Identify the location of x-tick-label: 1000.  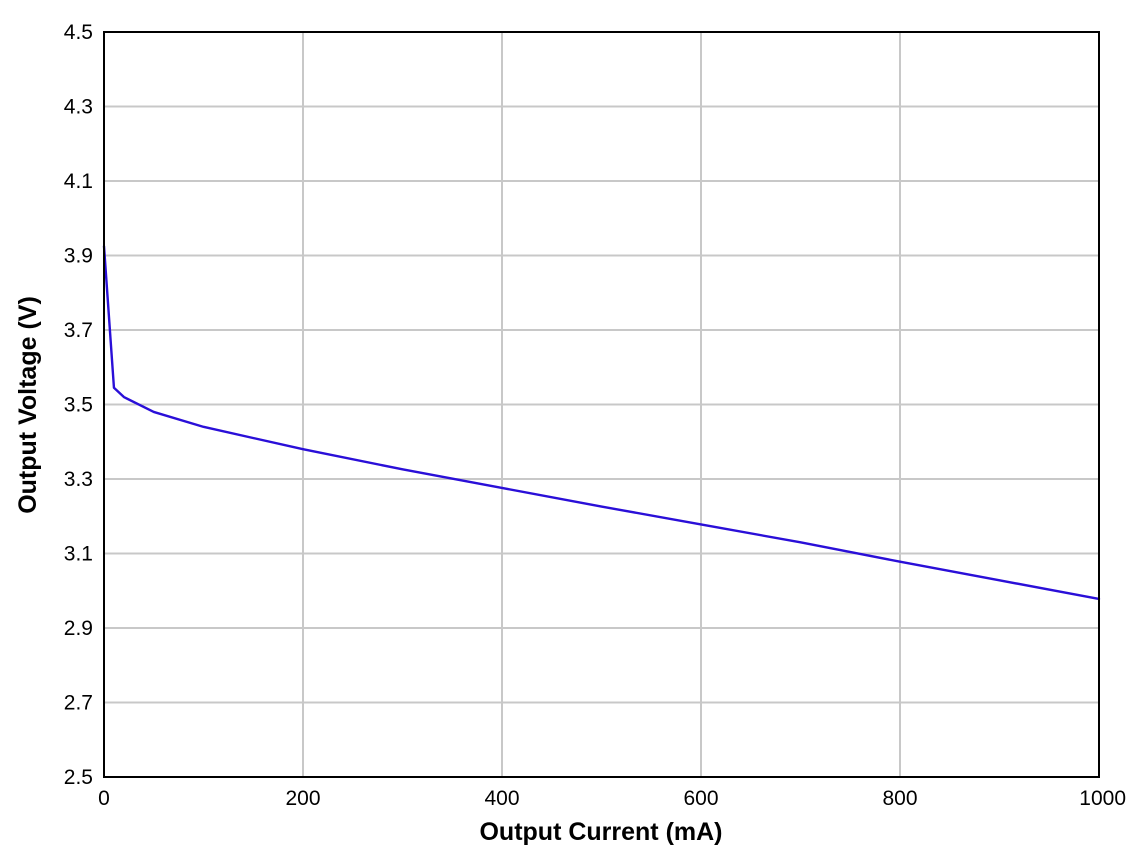
(1102, 798).